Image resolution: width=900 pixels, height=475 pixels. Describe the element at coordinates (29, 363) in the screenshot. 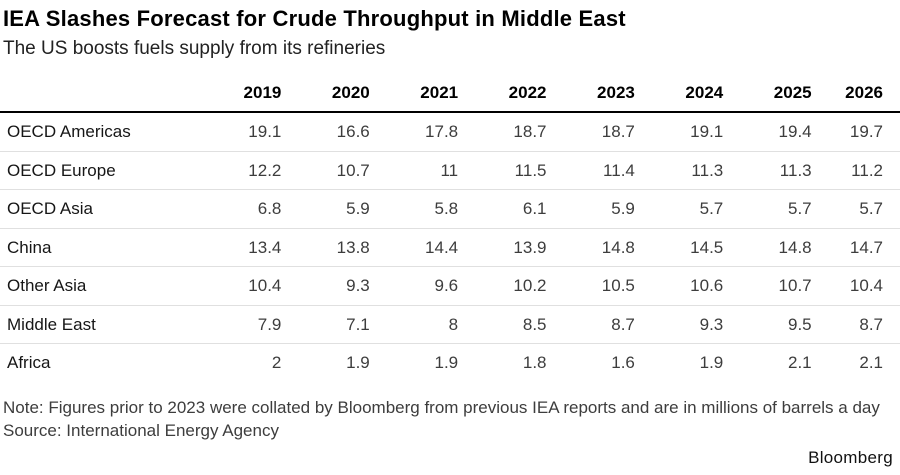

I see `row-label: Africa` at that location.